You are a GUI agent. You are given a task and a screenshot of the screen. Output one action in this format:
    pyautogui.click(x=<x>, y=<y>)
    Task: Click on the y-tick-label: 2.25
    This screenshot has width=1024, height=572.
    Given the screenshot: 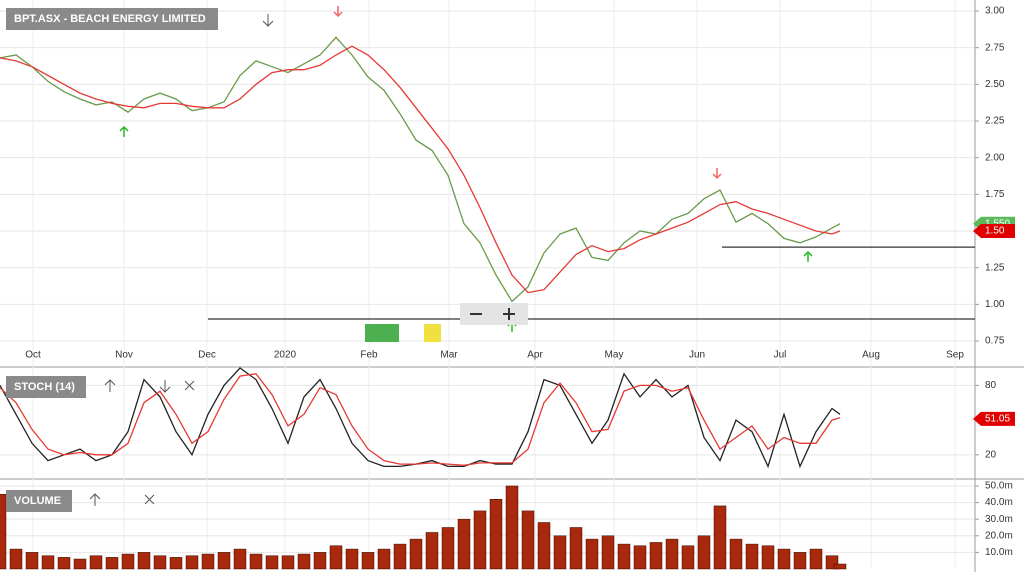 What is the action you would take?
    pyautogui.click(x=995, y=121)
    